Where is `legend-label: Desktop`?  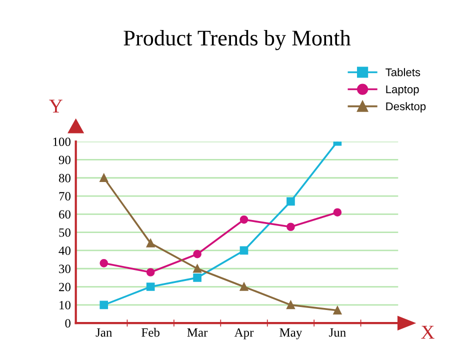 legend-label: Desktop is located at coordinates (406, 107).